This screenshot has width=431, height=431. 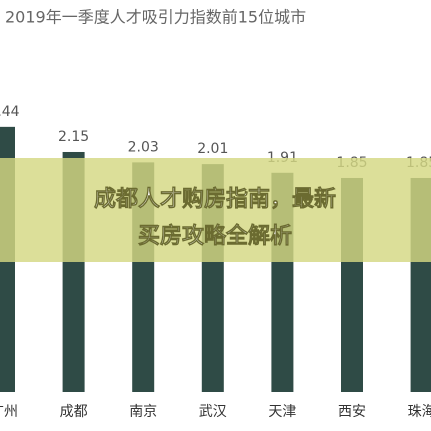 What do you see at coordinates (143, 412) in the screenshot?
I see `x-tick-label: 南京` at bounding box center [143, 412].